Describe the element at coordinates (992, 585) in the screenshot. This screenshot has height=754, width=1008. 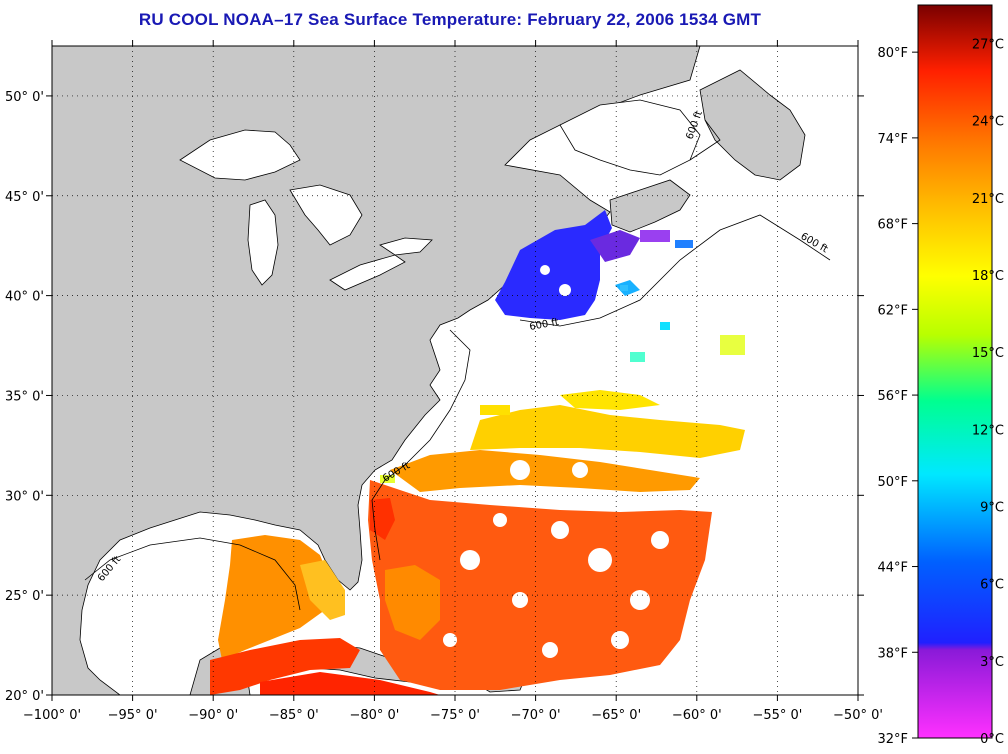
I see `colorbar-c-label: 6°C` at that location.